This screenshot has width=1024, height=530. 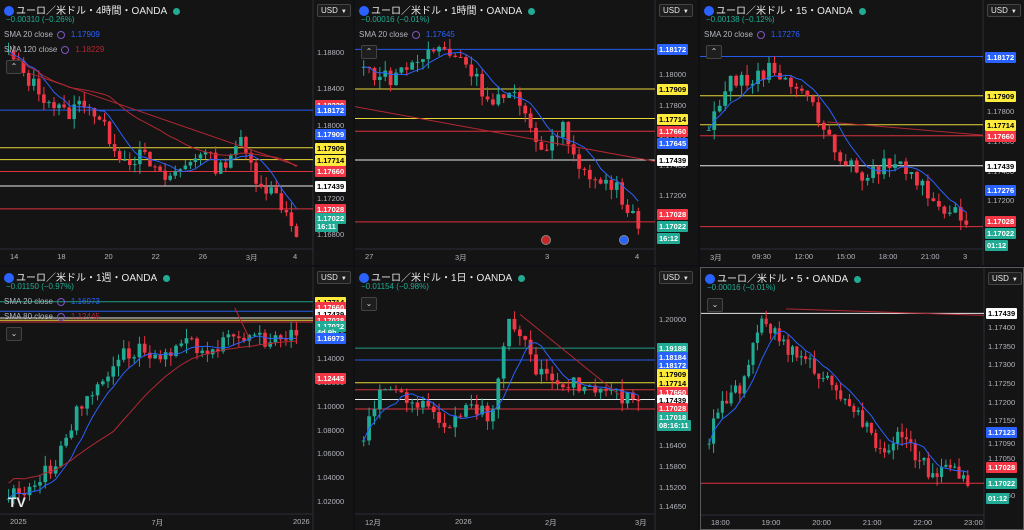 I want to click on price-tag-2: 1.17028, so click(x=1002, y=468).